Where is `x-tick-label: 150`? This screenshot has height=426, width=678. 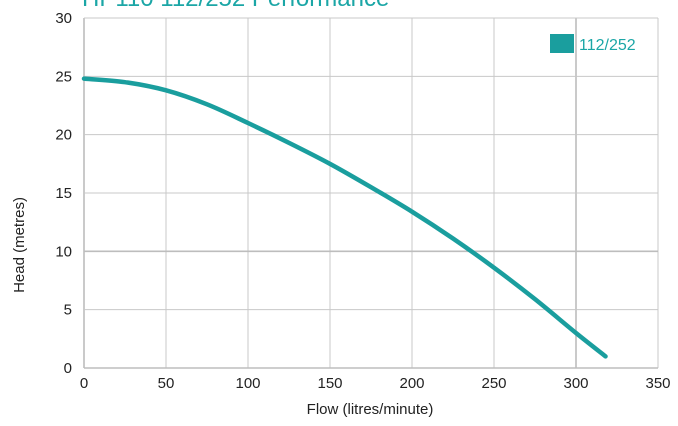 x-tick-label: 150 is located at coordinates (329, 383).